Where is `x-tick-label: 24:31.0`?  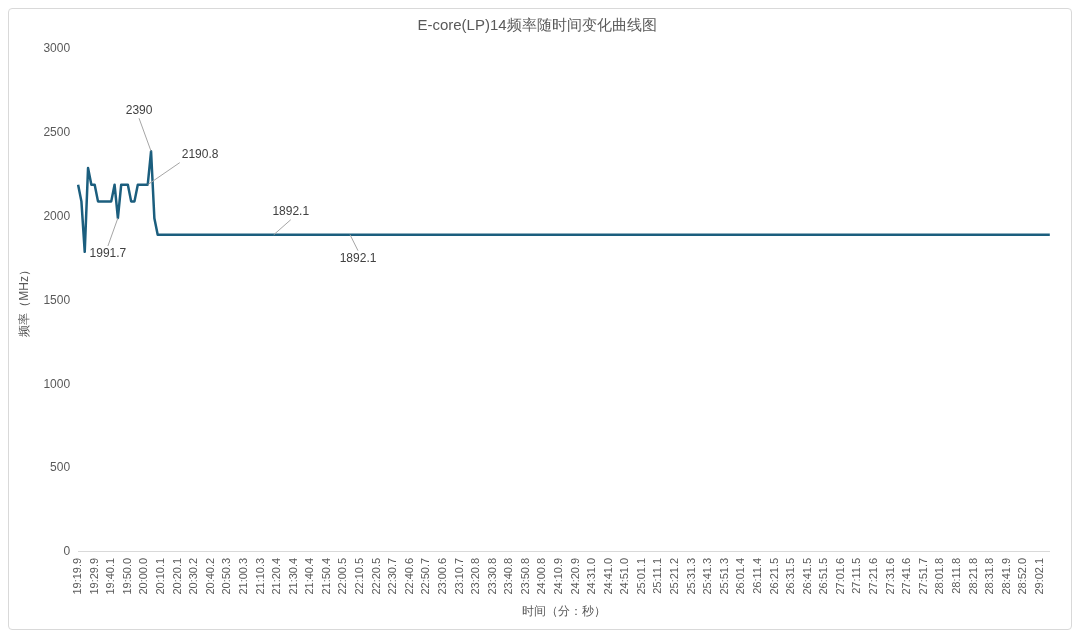 x-tick-label: 24:31.0 is located at coordinates (591, 576).